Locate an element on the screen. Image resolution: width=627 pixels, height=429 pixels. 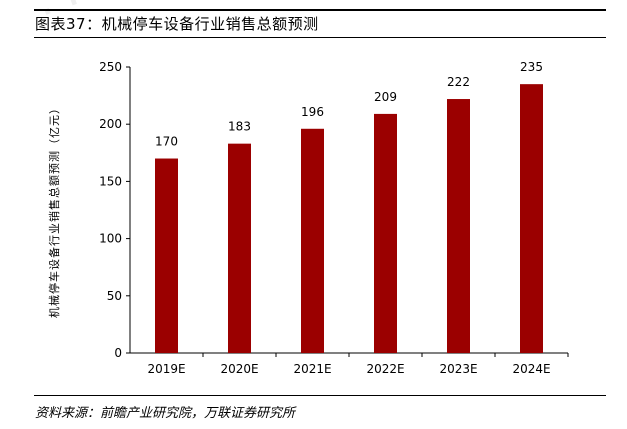
x-tick-label: 2020E is located at coordinates (239, 369).